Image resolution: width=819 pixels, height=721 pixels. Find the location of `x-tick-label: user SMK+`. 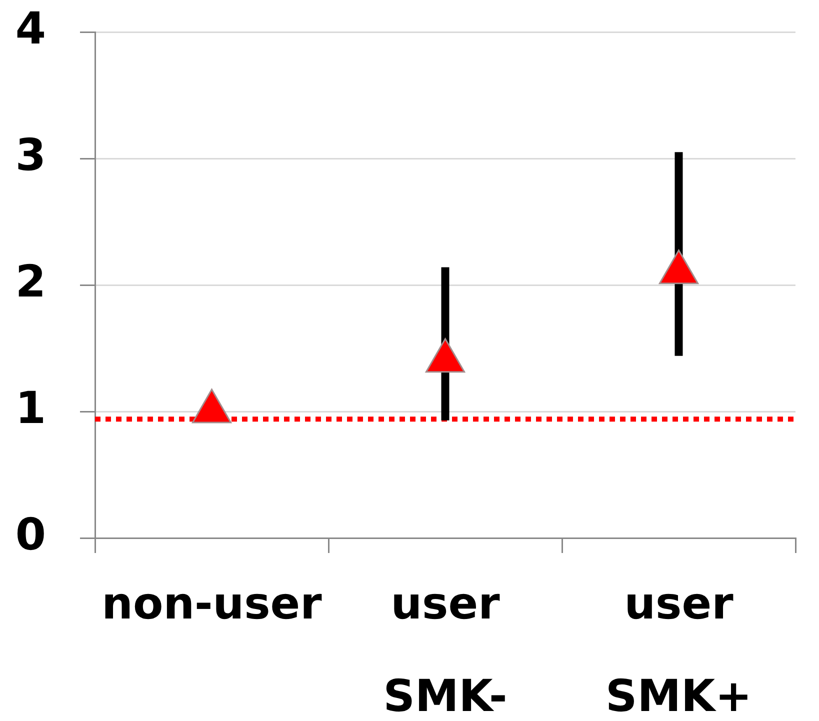

x-tick-label: user SMK+ is located at coordinates (679, 649).